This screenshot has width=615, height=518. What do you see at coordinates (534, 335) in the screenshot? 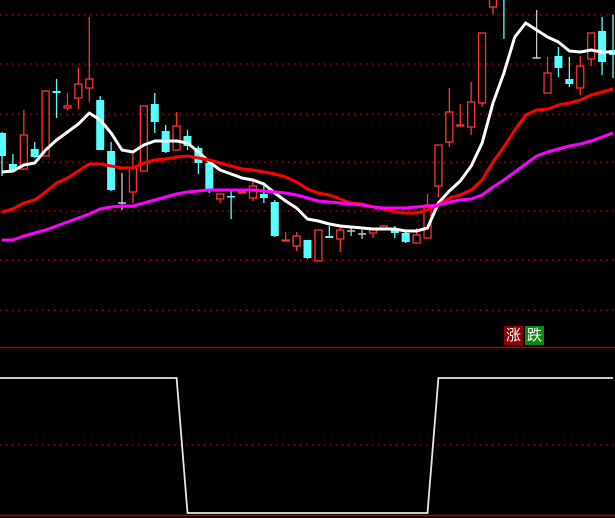
I see `legend-down-label: 跌` at bounding box center [534, 335].